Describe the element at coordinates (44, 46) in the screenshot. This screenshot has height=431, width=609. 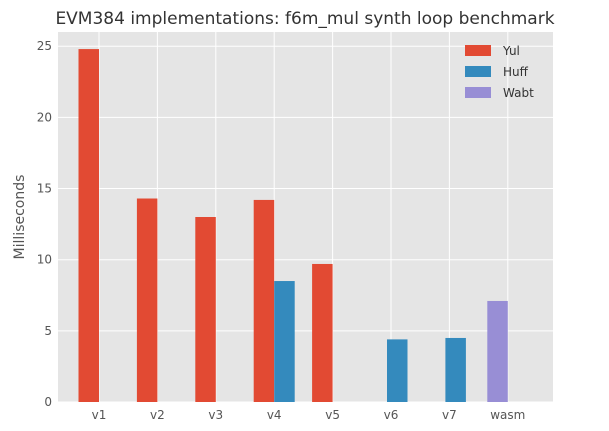
I see `y-tick-label: 25` at that location.